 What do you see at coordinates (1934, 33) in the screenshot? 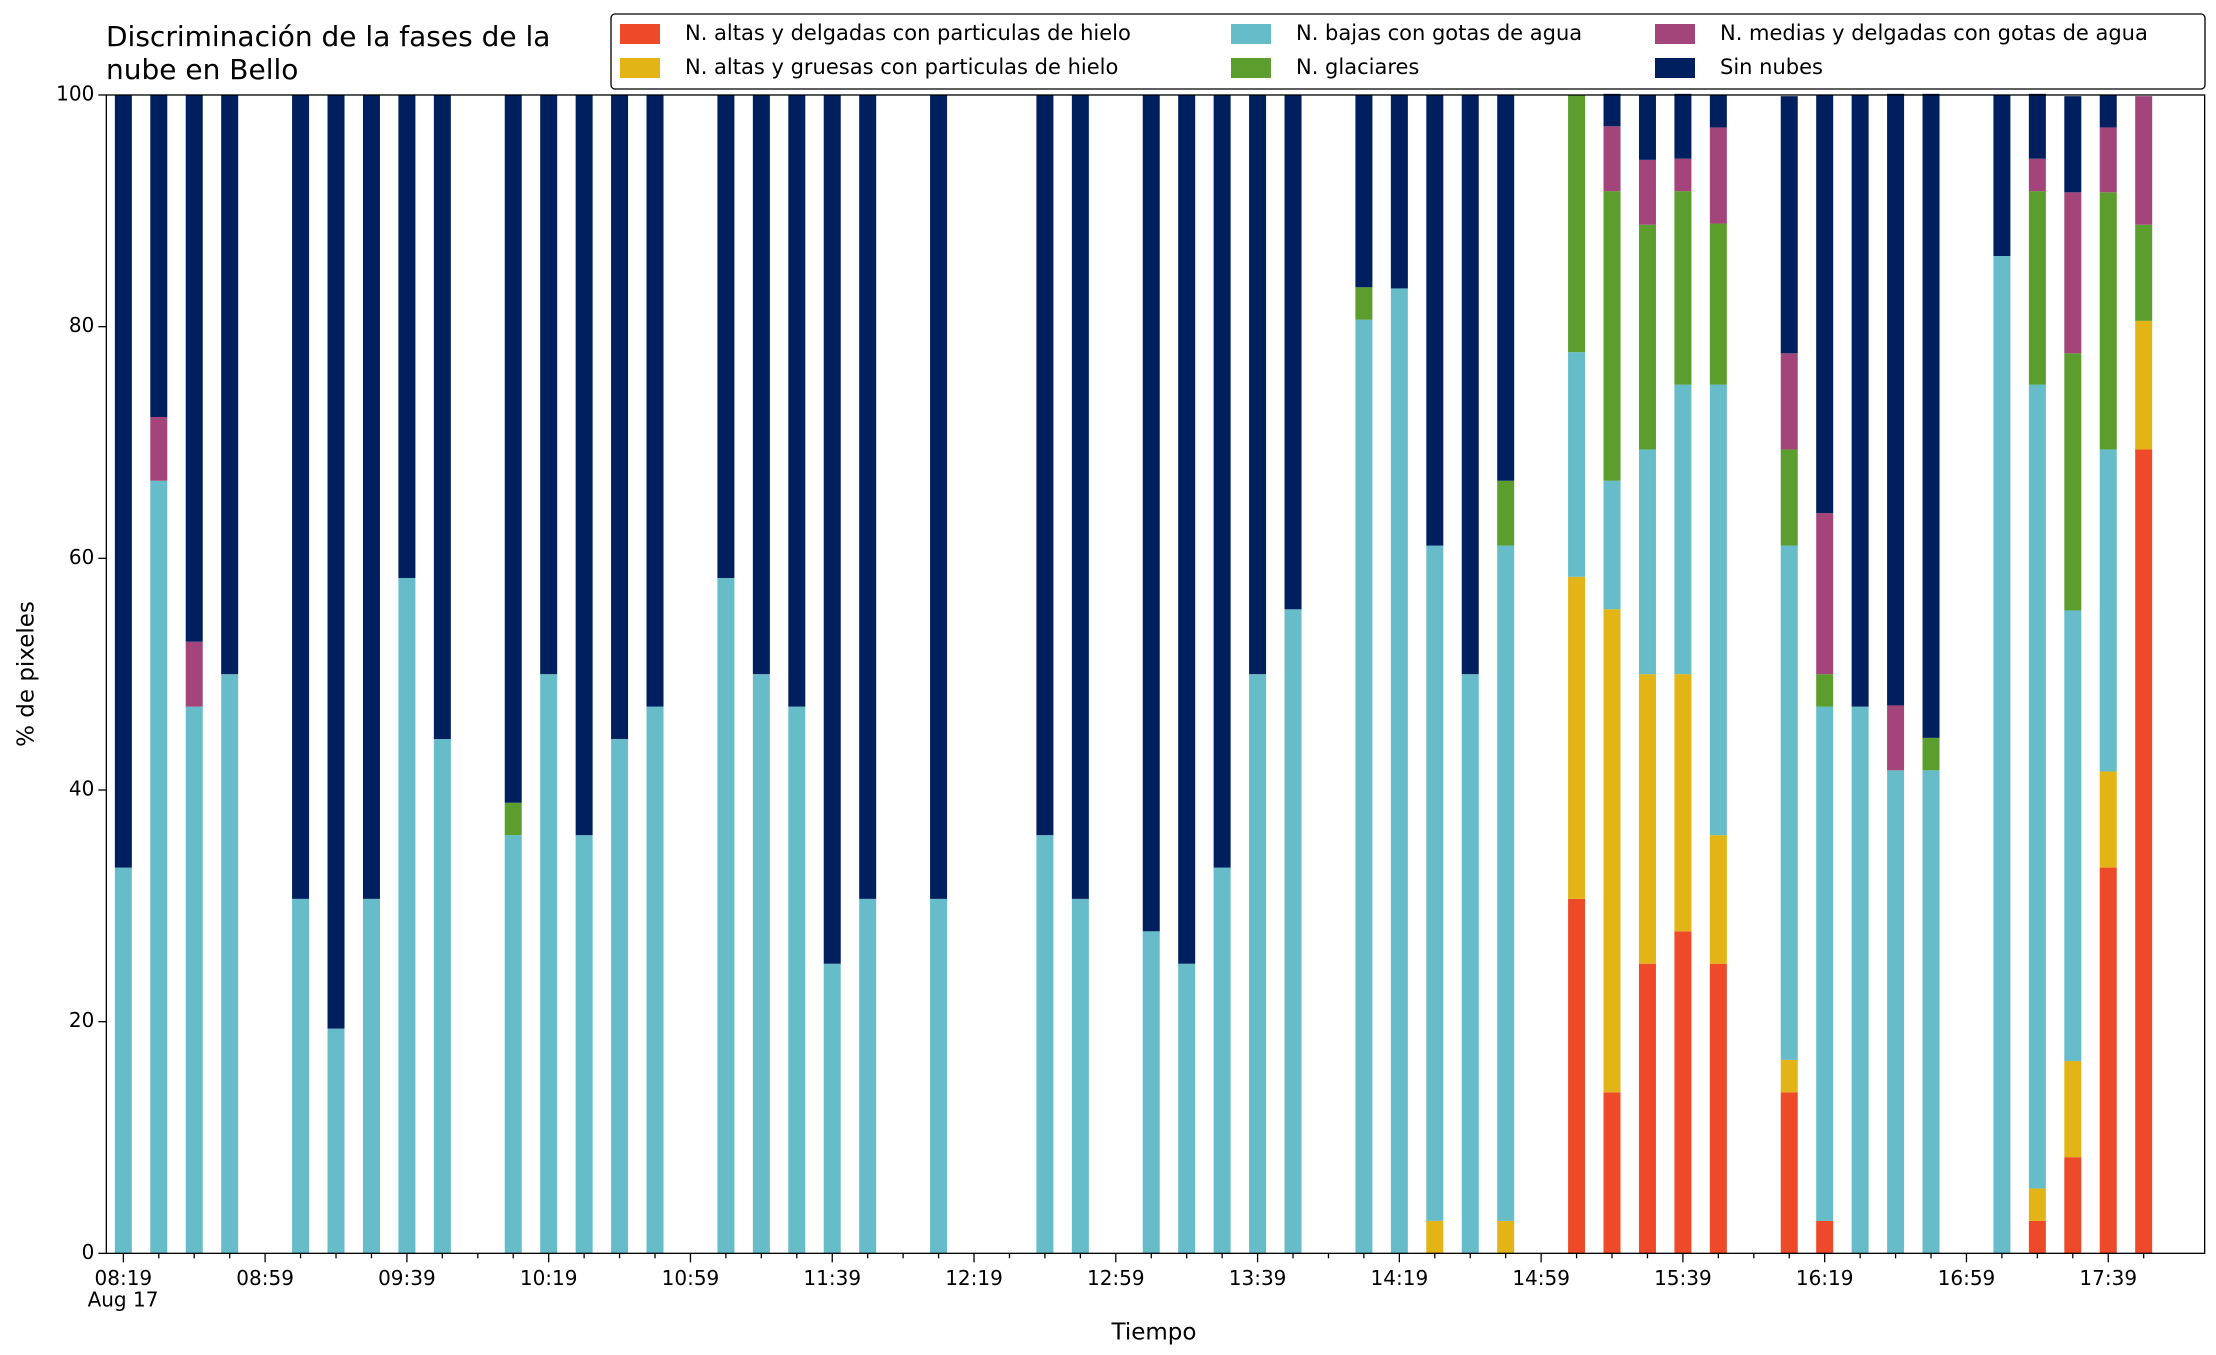
I see `legend-label: N. medias y delgadas con gotas de agua` at bounding box center [1934, 33].